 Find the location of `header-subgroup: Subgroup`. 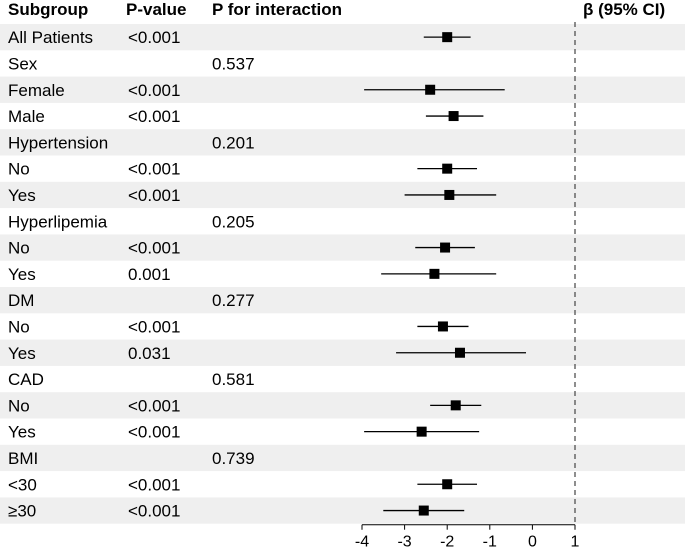

header-subgroup: Subgroup is located at coordinates (48, 9).